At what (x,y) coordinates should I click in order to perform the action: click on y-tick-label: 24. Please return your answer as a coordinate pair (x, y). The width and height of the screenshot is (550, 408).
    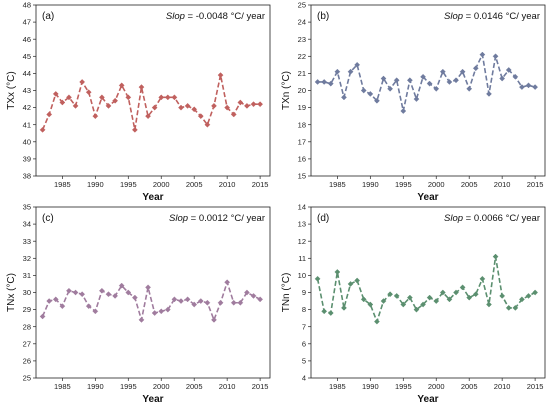
    Looking at the image, I should click on (302, 22).